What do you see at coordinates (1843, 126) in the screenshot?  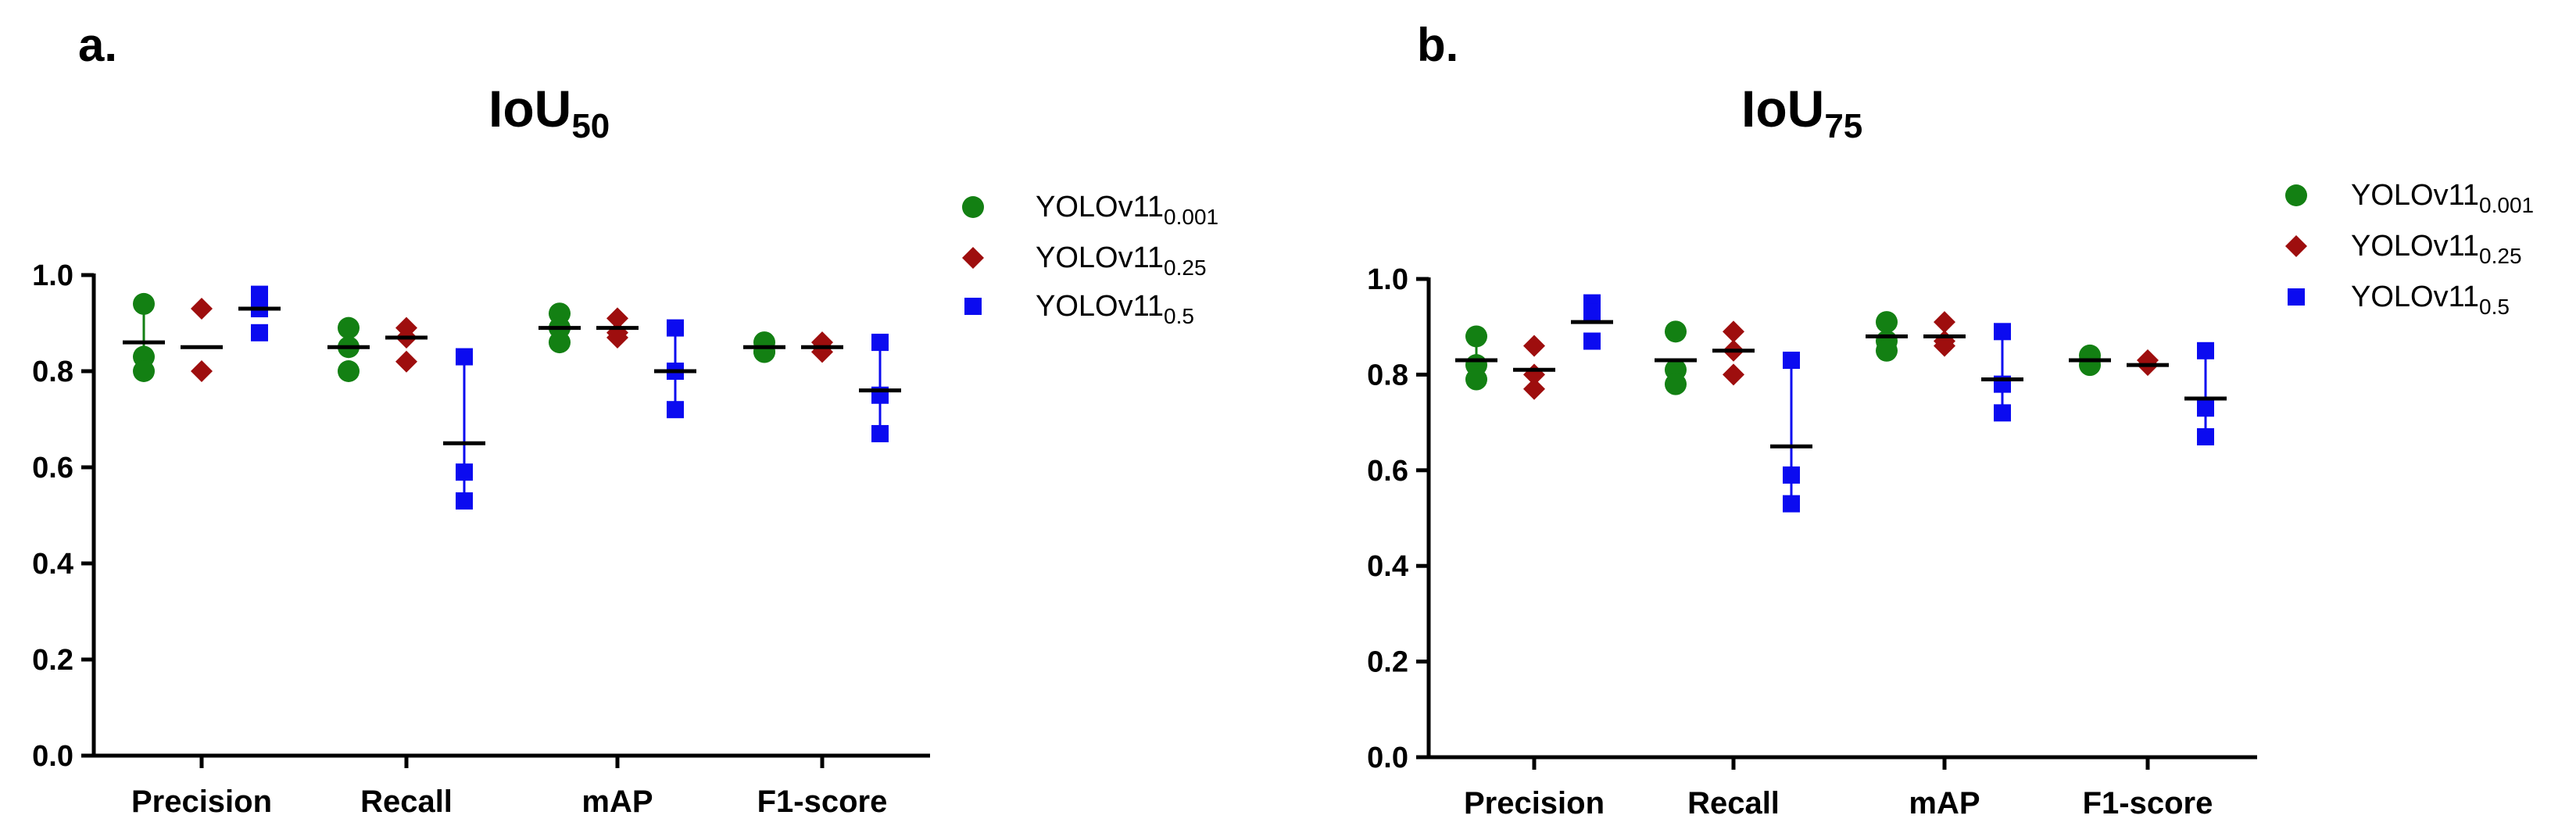 I see `chart-title-subscript: 75` at bounding box center [1843, 126].